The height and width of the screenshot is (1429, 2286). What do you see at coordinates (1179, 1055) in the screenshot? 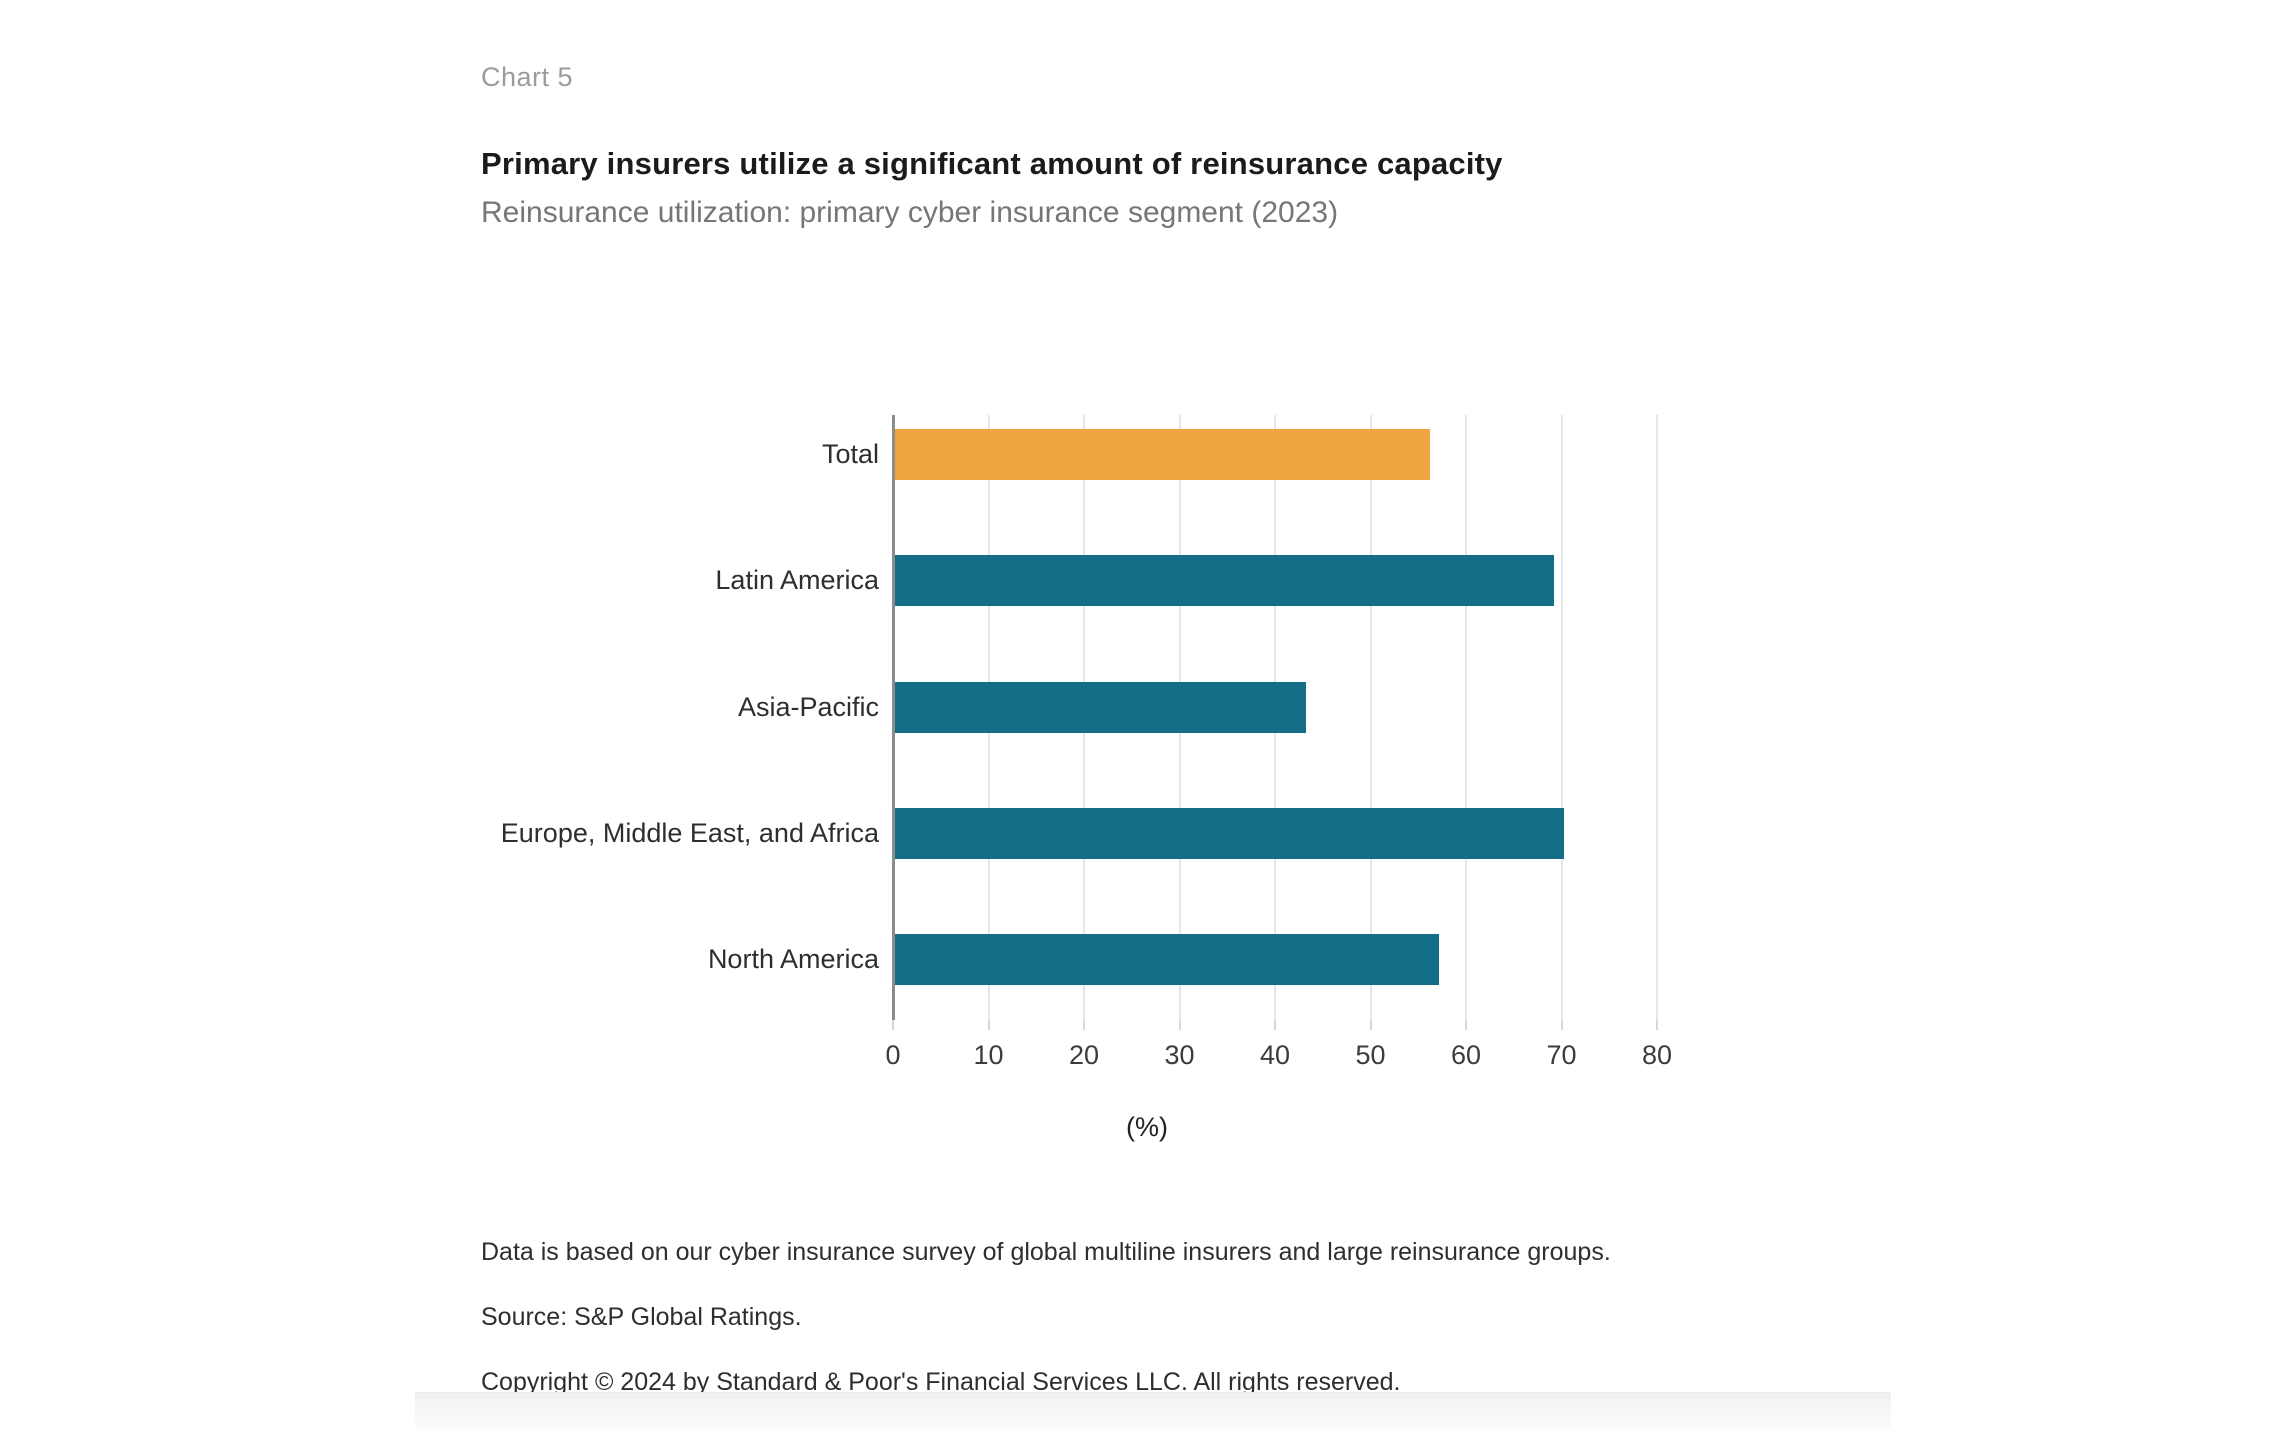
I see `x-tick-label-30: 30` at bounding box center [1179, 1055].